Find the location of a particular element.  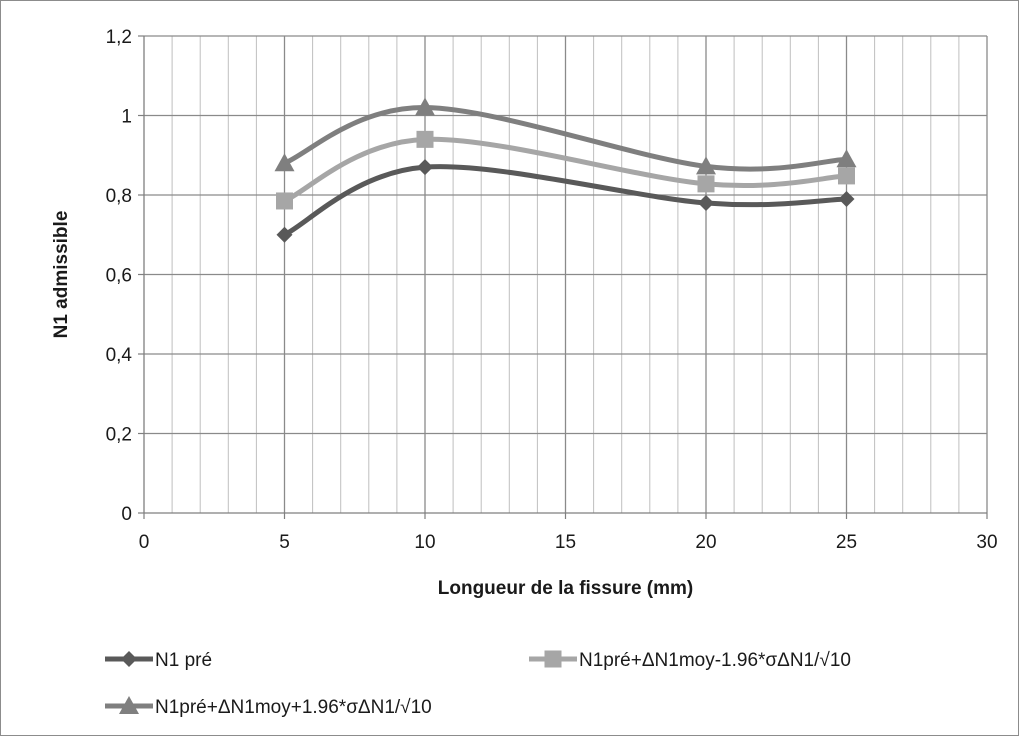

x-tick-label: 25 is located at coordinates (846, 542).